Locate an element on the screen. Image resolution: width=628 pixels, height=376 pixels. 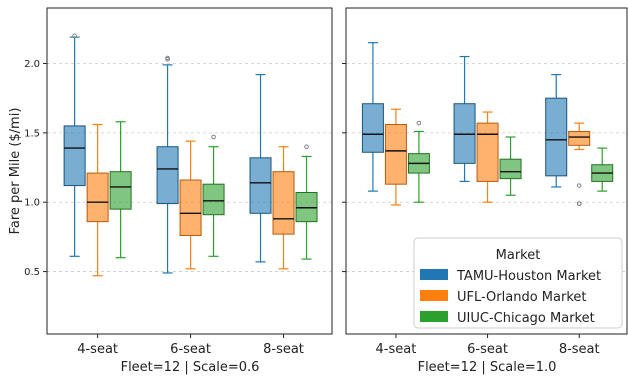
right-box-uiuc-6-seat is located at coordinates (510, 166).